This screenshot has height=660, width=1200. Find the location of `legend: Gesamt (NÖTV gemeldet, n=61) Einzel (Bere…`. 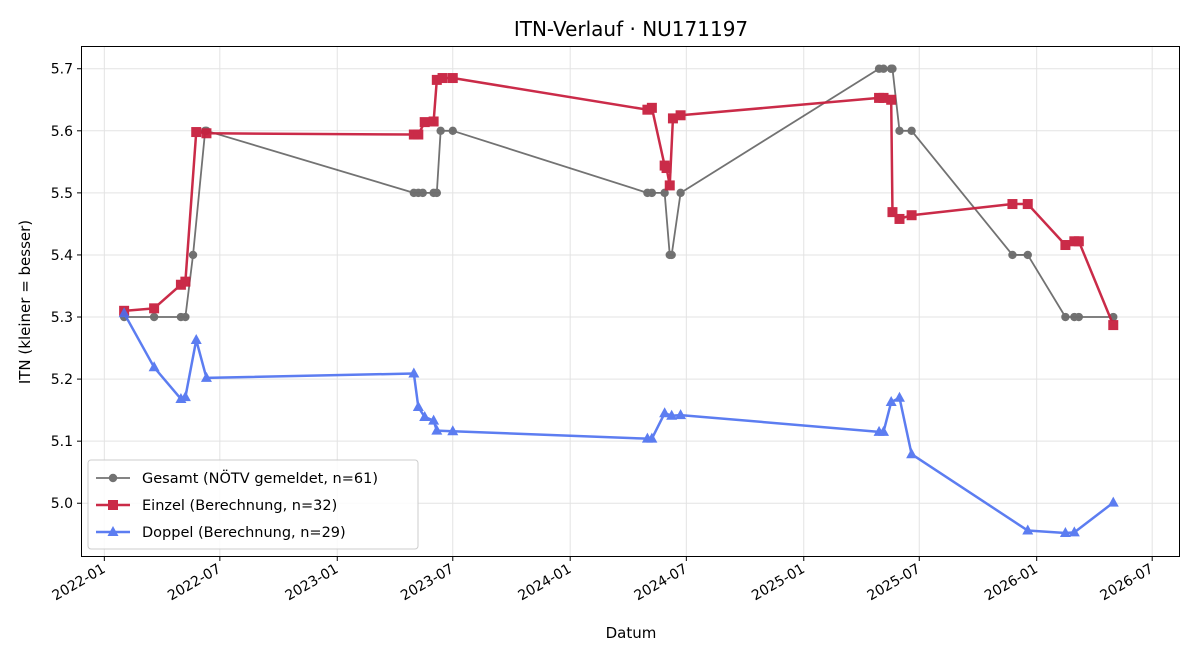

legend: Gesamt (NÖTV gemeldet, n=61) Einzel (Bere… is located at coordinates (253, 504).